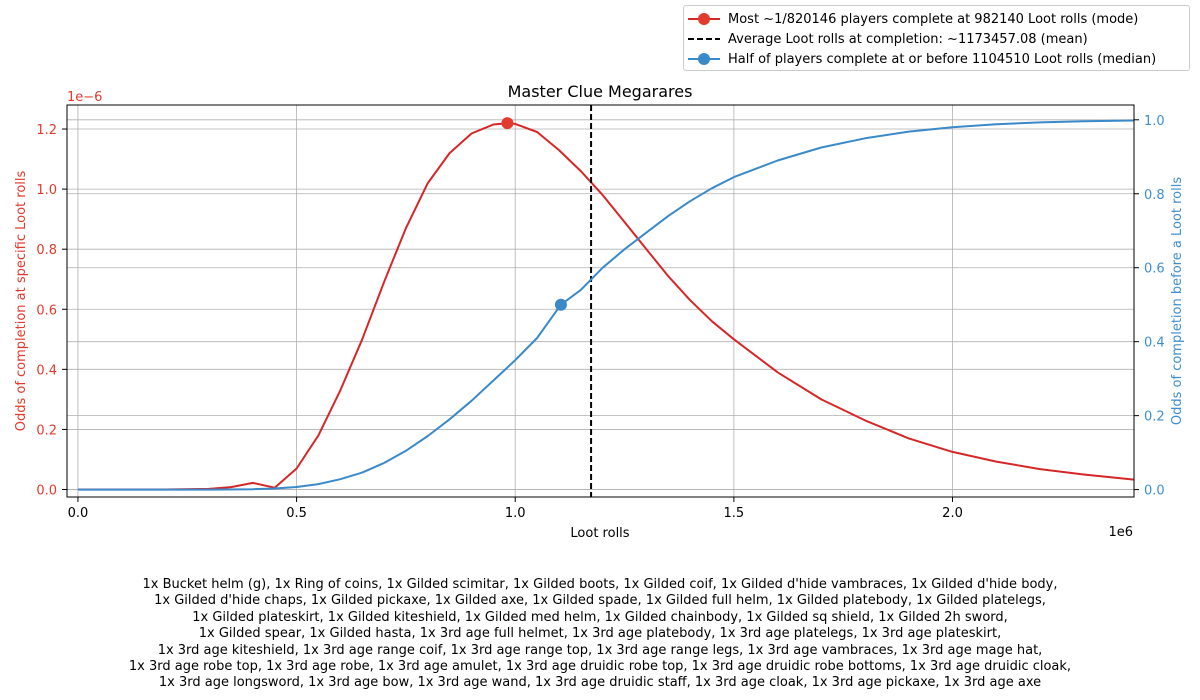  Describe the element at coordinates (46, 490) in the screenshot. I see `left-tick-label: 0.0` at that location.